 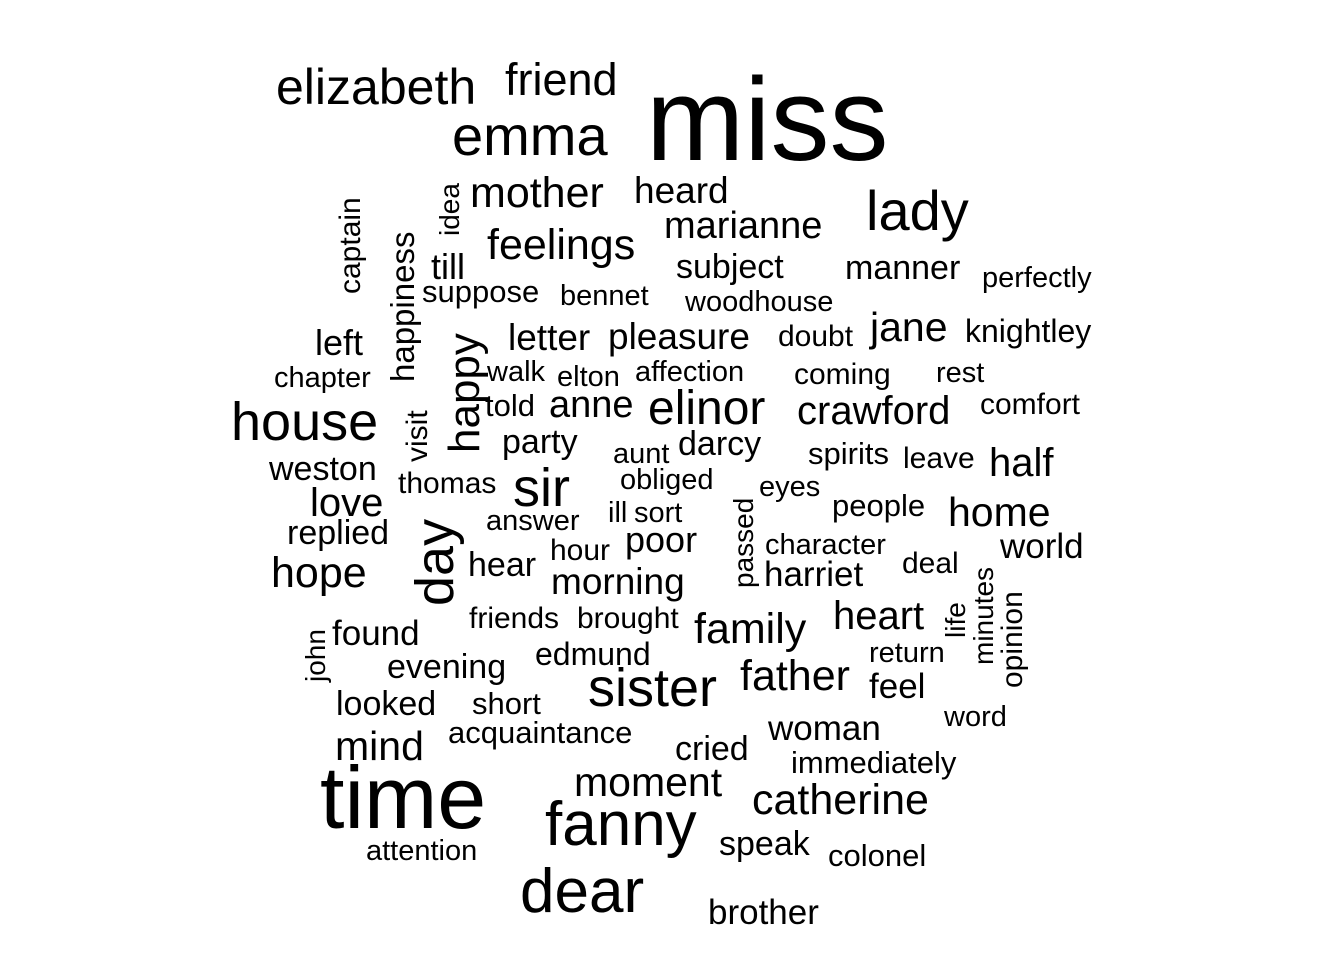 What do you see at coordinates (506, 703) in the screenshot?
I see `word-short: short` at bounding box center [506, 703].